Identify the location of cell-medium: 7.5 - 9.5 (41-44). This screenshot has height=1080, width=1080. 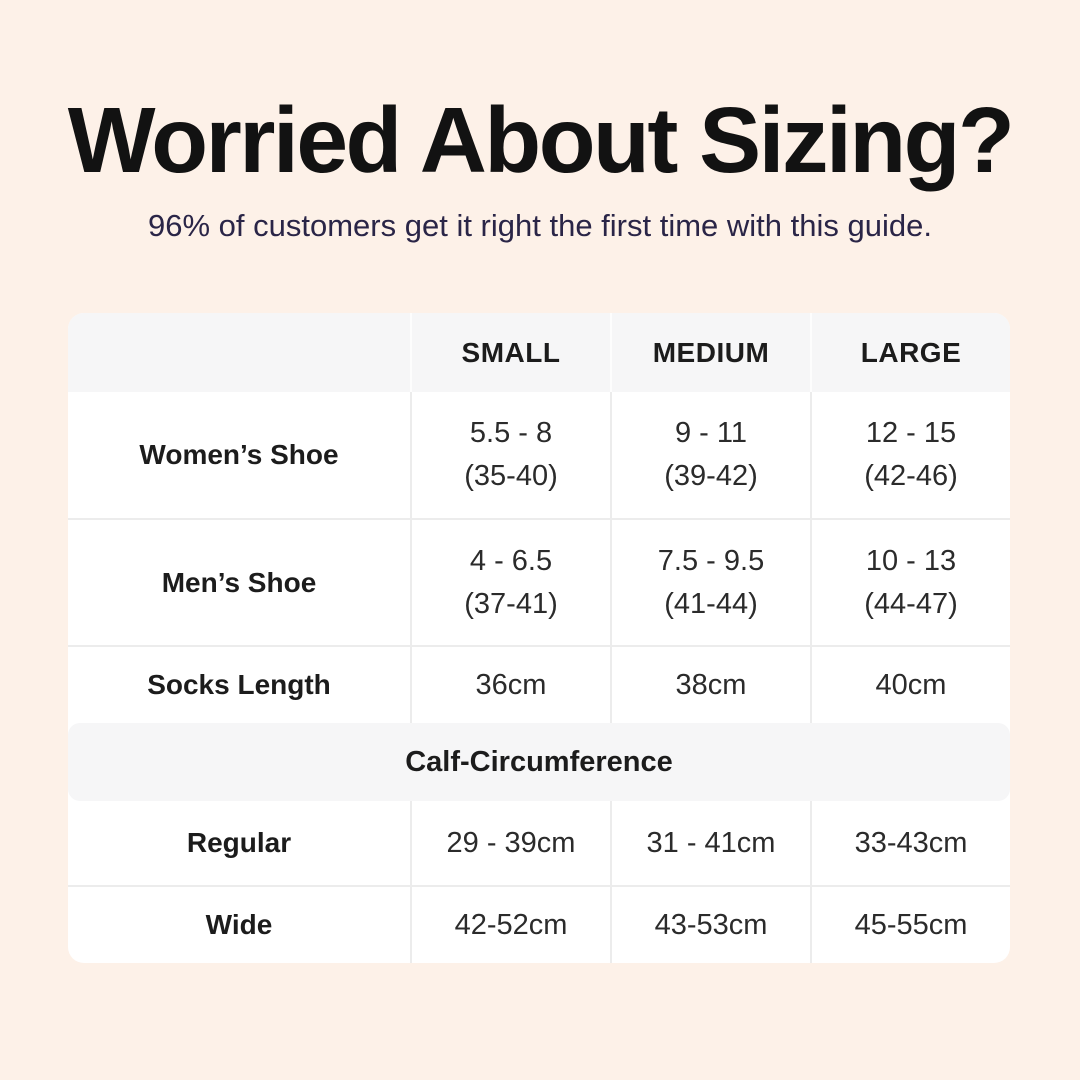
(710, 582).